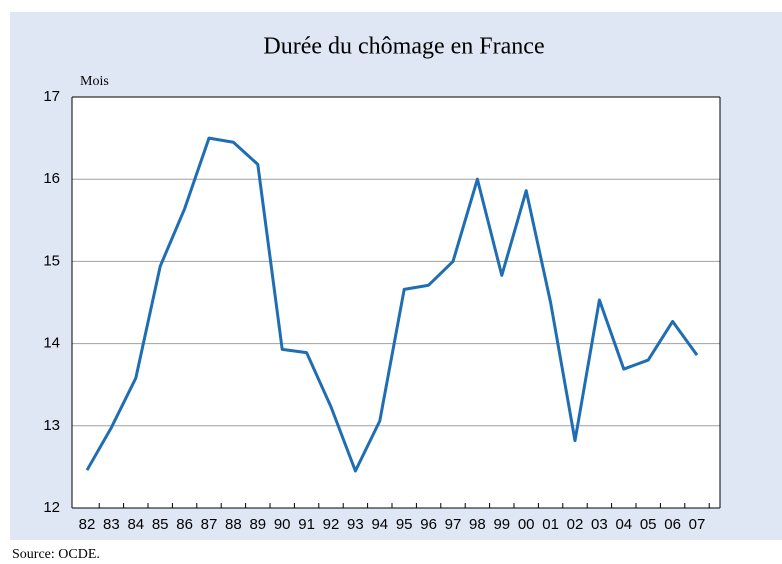 The width and height of the screenshot is (782, 564). Describe the element at coordinates (550, 524) in the screenshot. I see `x-tick-label: 01` at that location.